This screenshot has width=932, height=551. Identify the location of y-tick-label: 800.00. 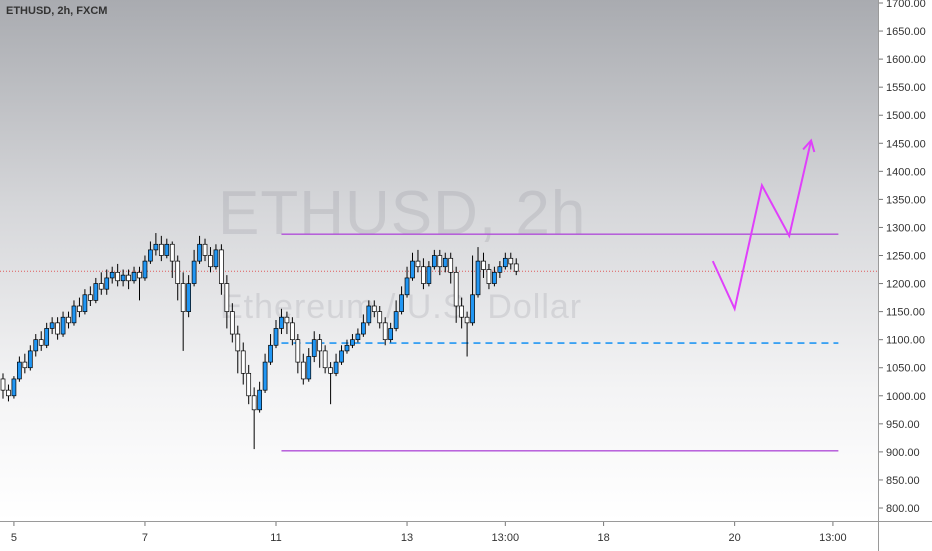
(903, 509).